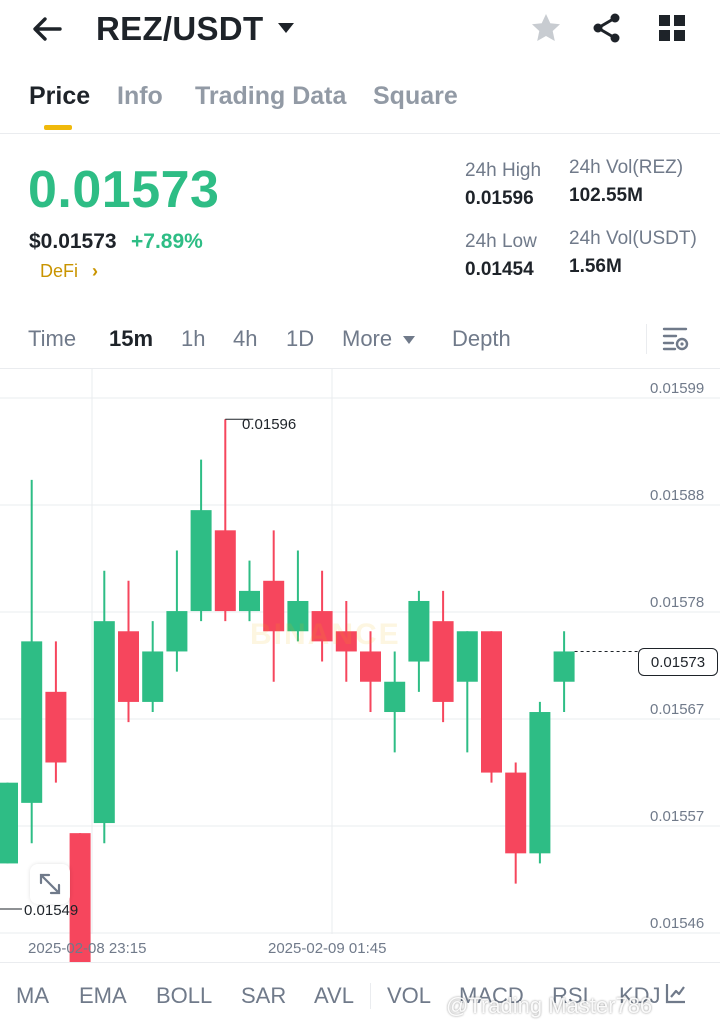  Describe the element at coordinates (360, 106) in the screenshot. I see `page-tabs: Price Info Trading Data Square` at that location.